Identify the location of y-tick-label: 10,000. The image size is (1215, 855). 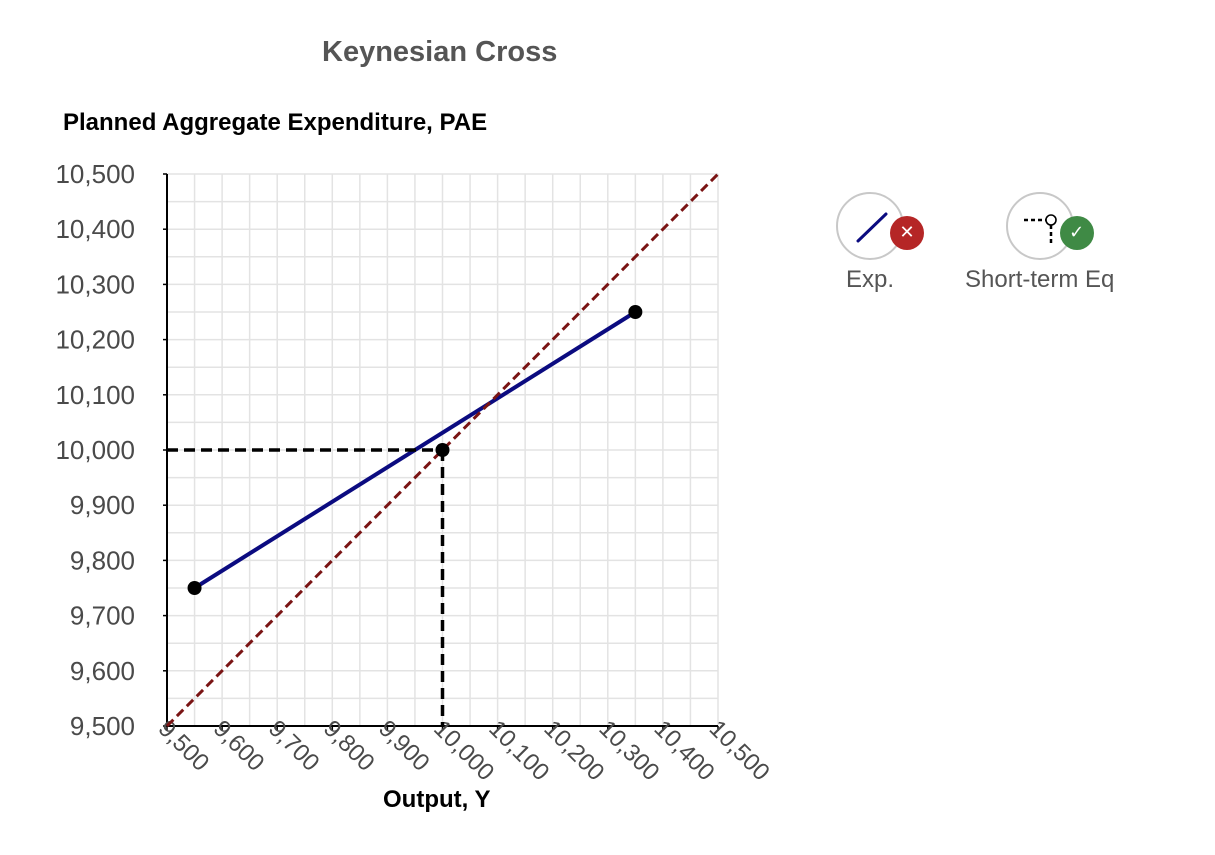
(95, 450).